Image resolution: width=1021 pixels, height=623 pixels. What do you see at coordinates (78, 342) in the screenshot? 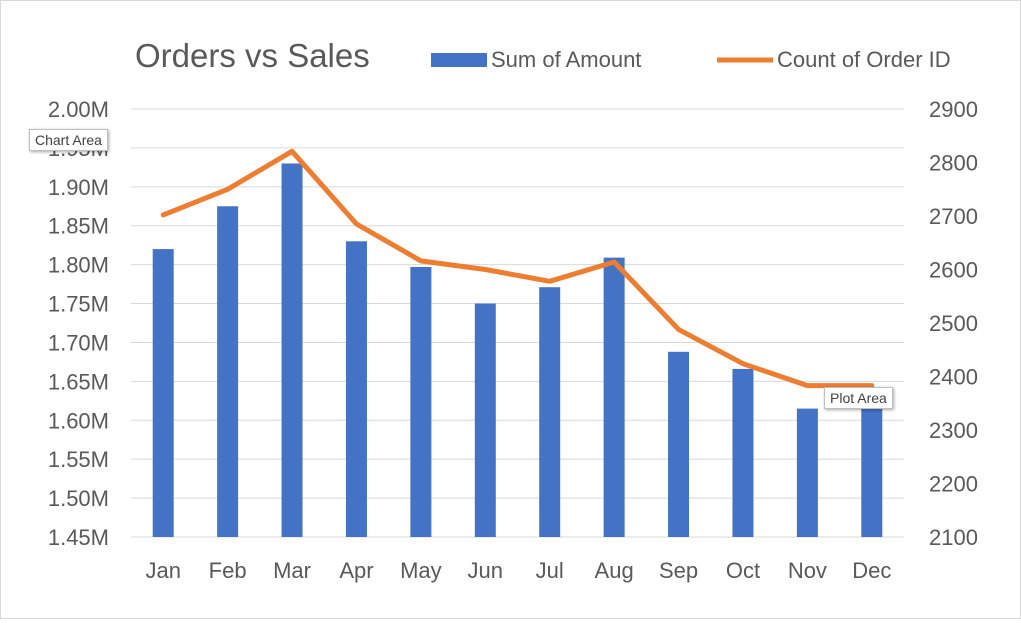
I see `left-tick-label: 1.70M` at bounding box center [78, 342].